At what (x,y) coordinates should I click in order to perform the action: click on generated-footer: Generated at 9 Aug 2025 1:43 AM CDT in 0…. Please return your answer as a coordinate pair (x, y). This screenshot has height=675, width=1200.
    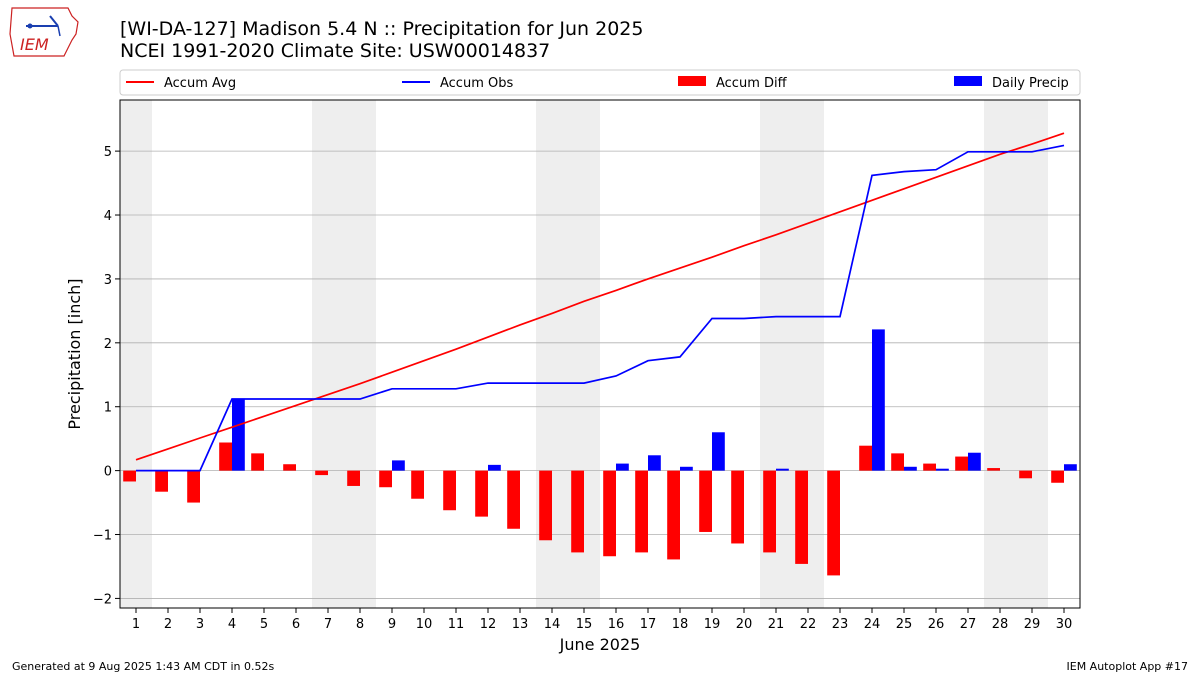
    Looking at the image, I should click on (143, 666).